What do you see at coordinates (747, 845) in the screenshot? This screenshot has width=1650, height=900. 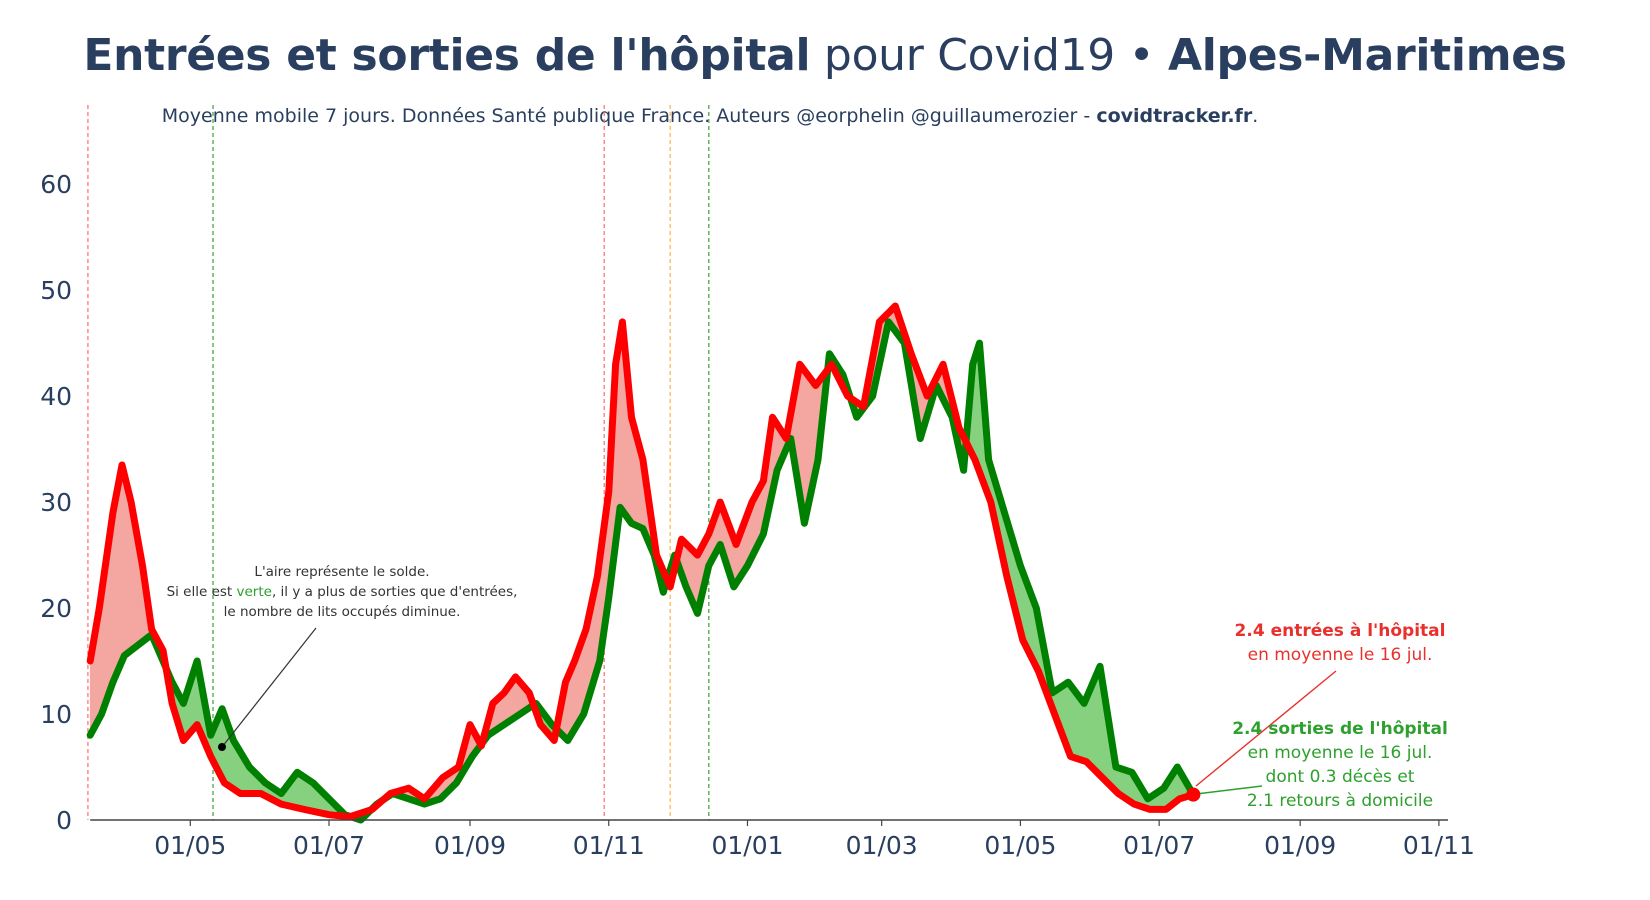 I see `x-tick-label: 01/01` at bounding box center [747, 845].